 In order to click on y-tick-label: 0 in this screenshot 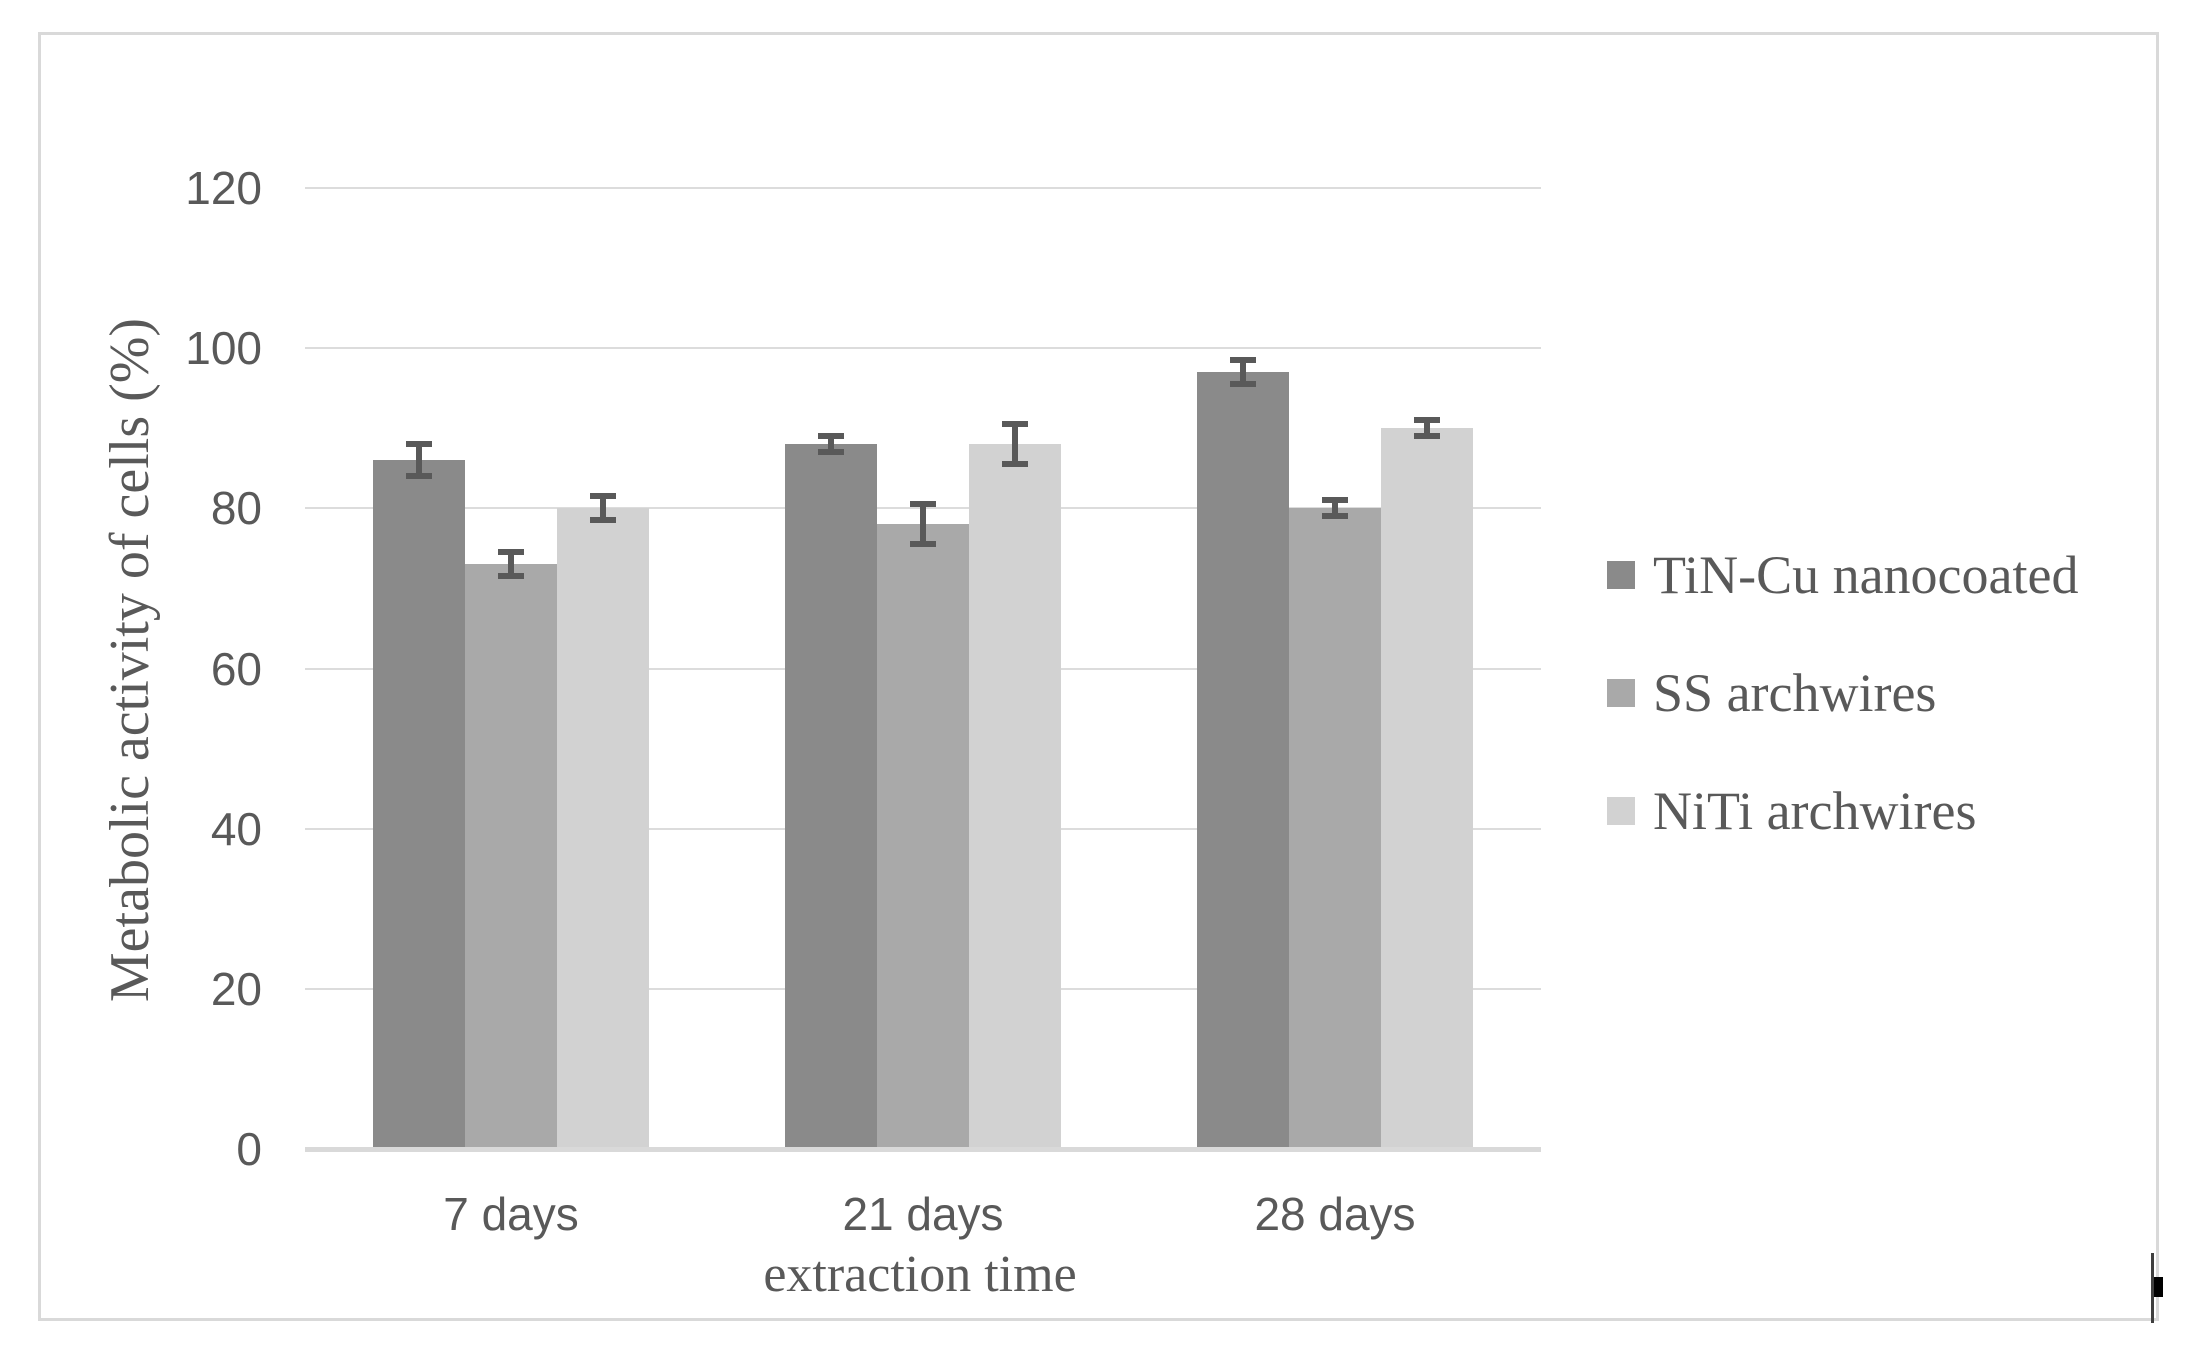, I will do `click(249, 1149)`.